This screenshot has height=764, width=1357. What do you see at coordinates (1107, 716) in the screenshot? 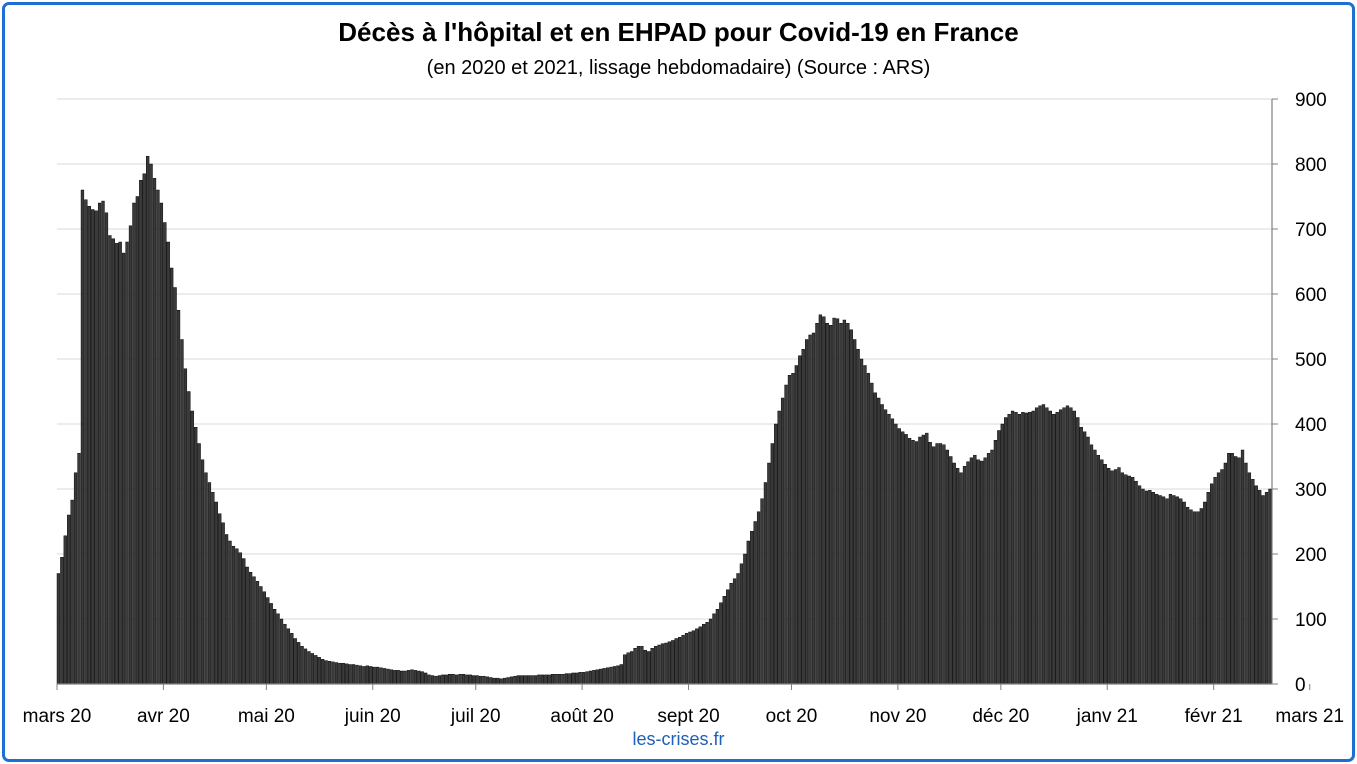
I see `x-tick-label: janv 21` at bounding box center [1107, 716].